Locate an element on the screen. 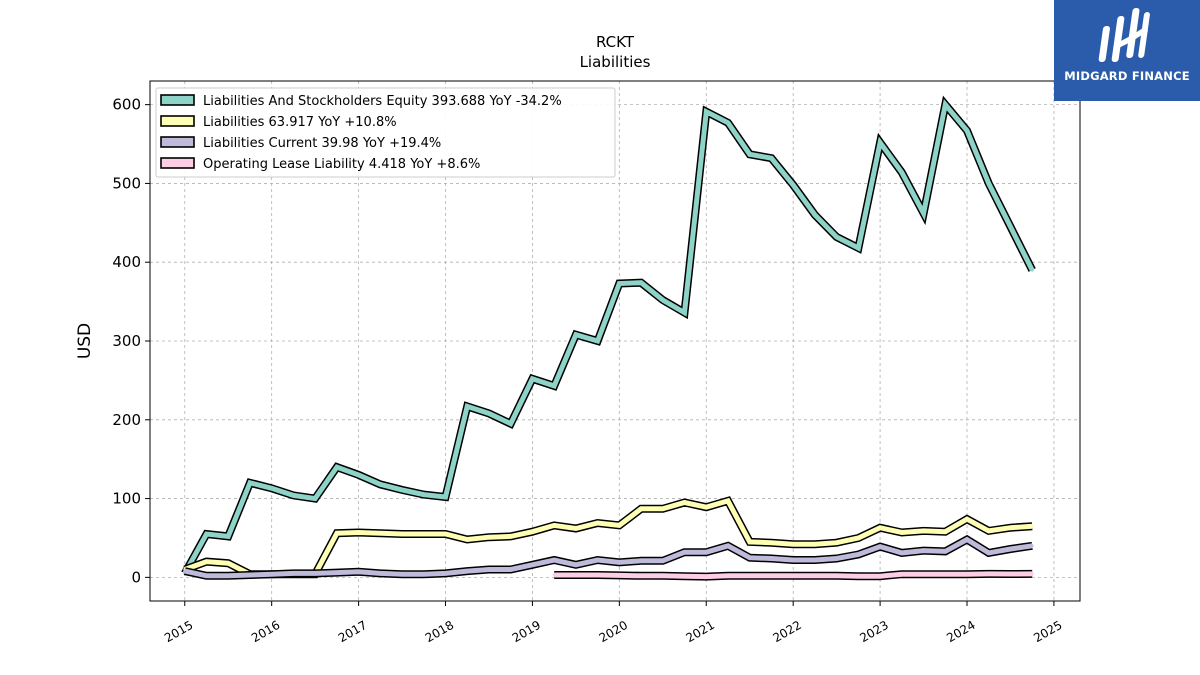 This screenshot has height=675, width=1200. brand-logo-mark-icon is located at coordinates (1124, 35).